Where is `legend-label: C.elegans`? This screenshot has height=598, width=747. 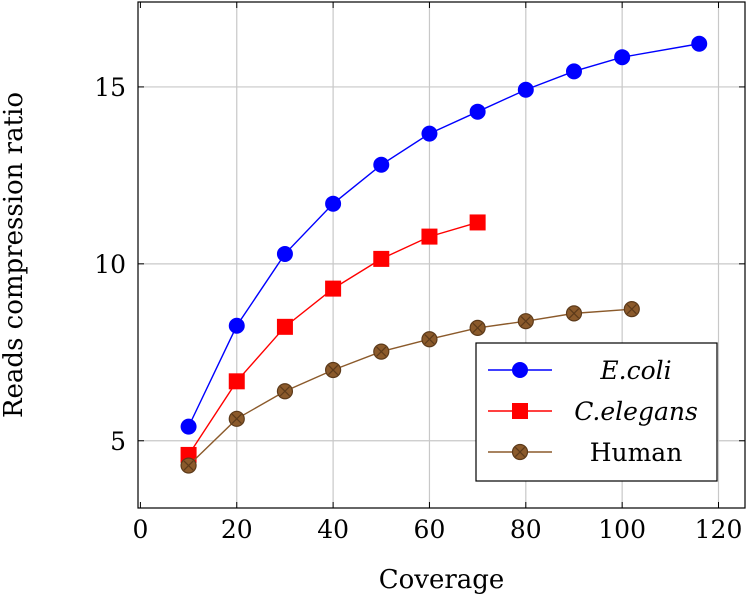 legend-label: C.elegans is located at coordinates (636, 411).